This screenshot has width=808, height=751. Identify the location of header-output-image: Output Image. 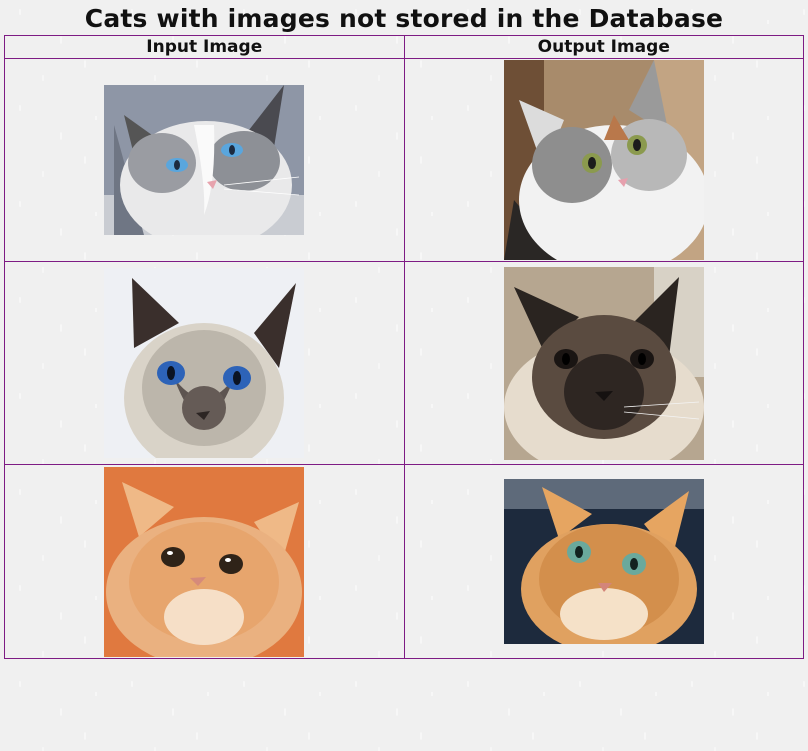
(603, 47).